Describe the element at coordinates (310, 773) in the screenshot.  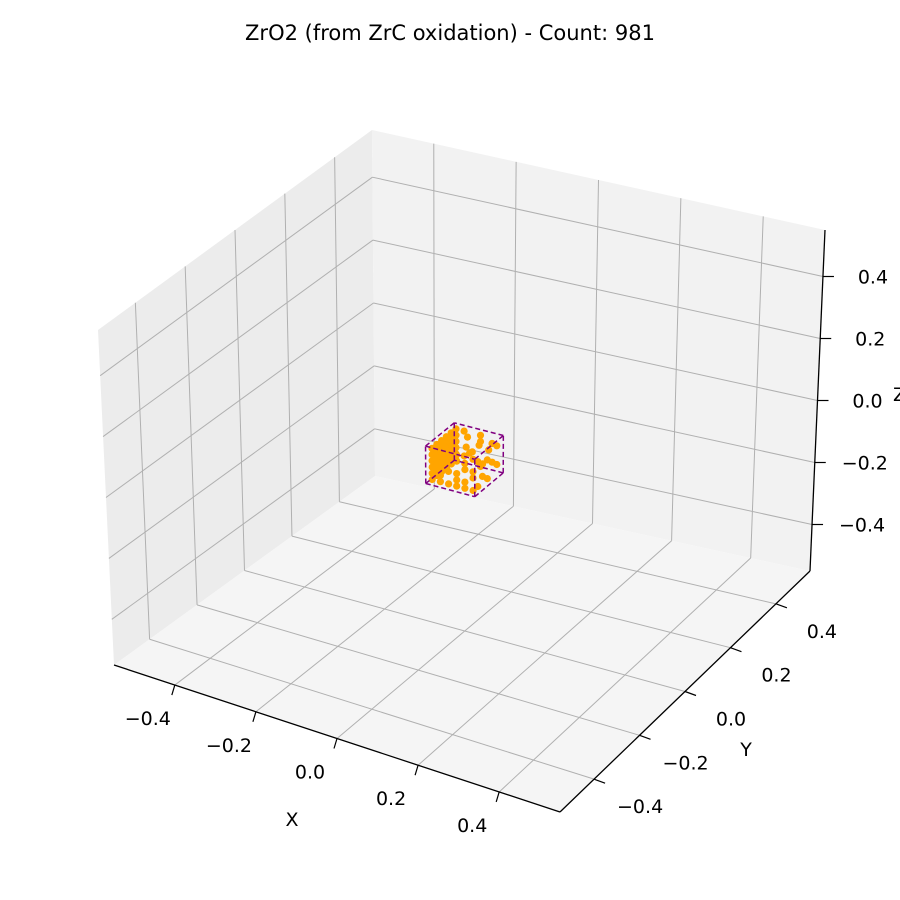
I see `x-tick-label: 0.0` at that location.